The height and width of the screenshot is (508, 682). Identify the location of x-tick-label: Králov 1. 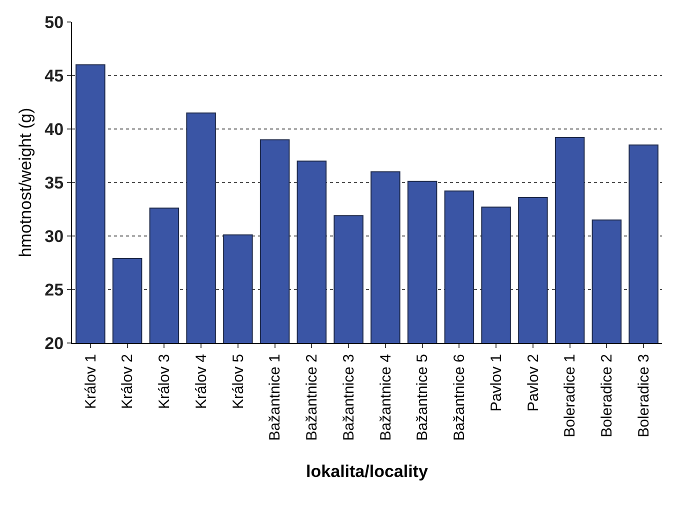
(91, 382).